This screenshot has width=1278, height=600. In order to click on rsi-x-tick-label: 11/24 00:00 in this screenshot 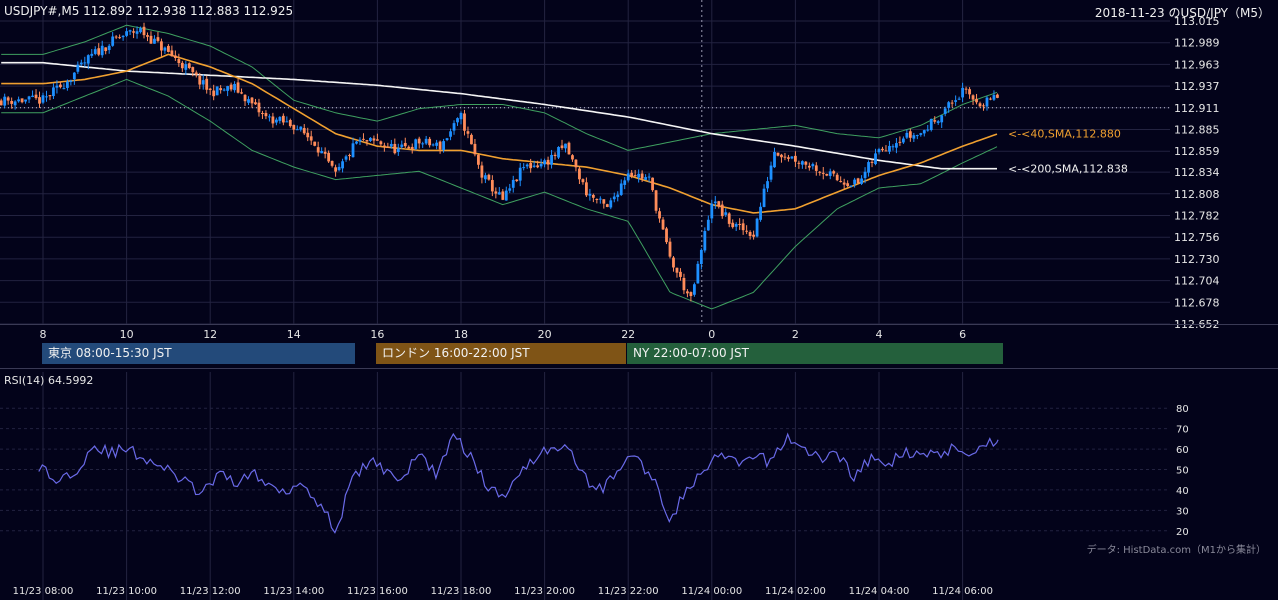, I will do `click(711, 591)`.